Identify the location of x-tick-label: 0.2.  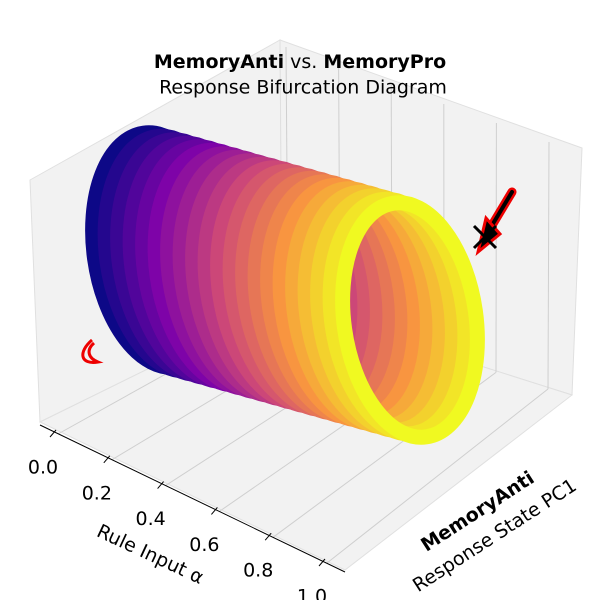
(97, 493).